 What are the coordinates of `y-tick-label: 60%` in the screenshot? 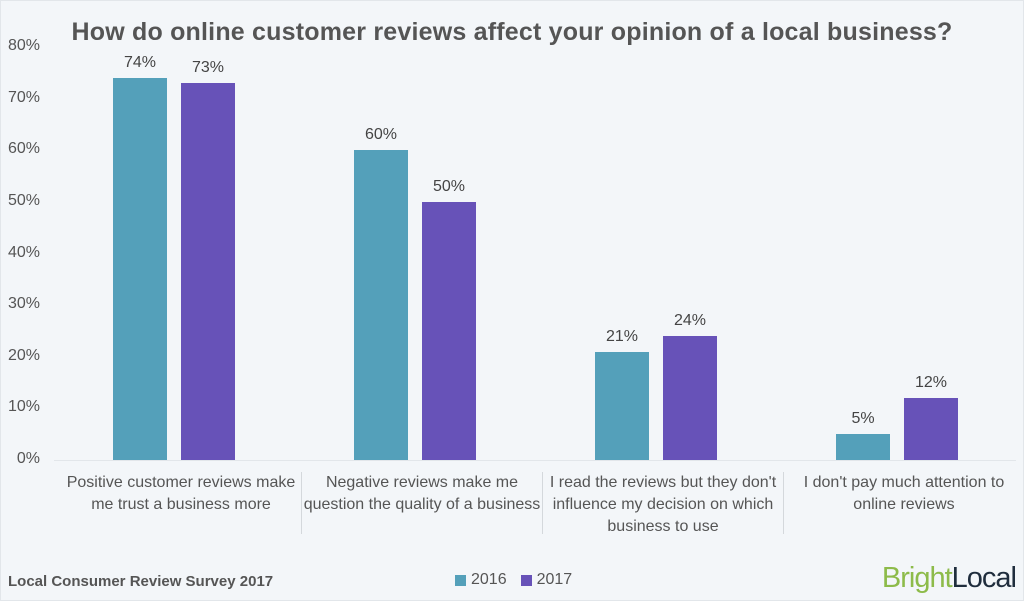 It's located at (23, 149).